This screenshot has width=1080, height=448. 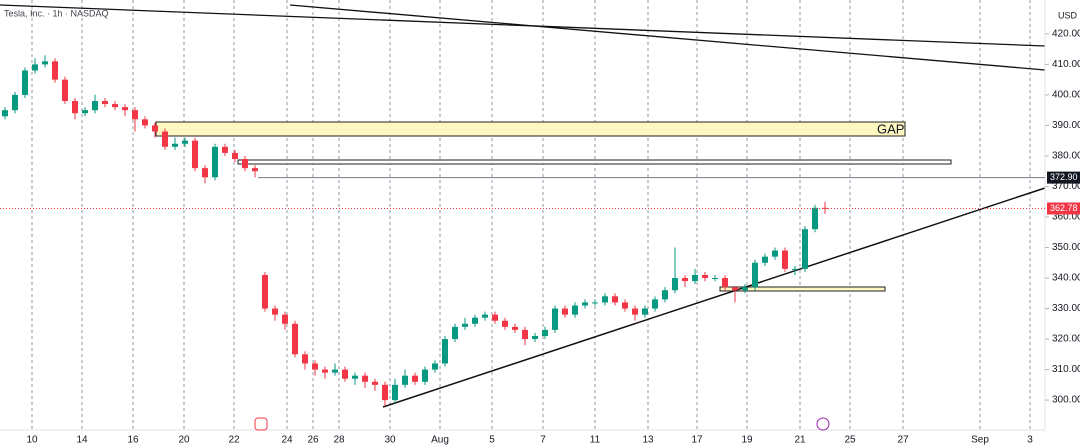 What do you see at coordinates (313, 440) in the screenshot?
I see `x-tick-label: 26` at bounding box center [313, 440].